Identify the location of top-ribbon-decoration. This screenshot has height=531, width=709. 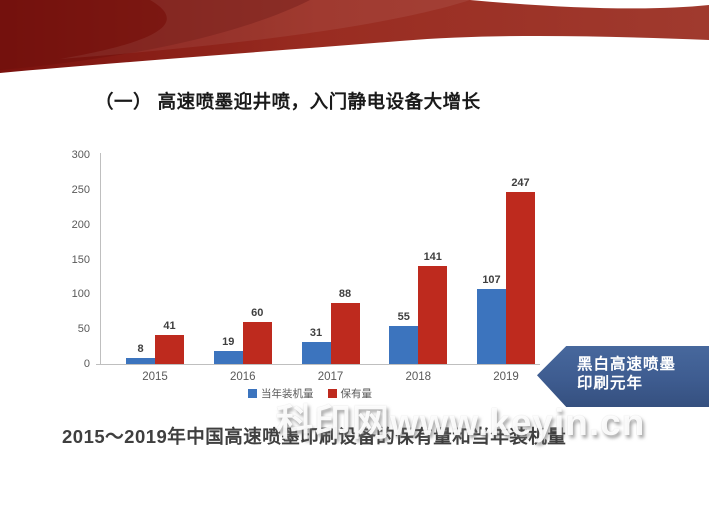
(354, 36).